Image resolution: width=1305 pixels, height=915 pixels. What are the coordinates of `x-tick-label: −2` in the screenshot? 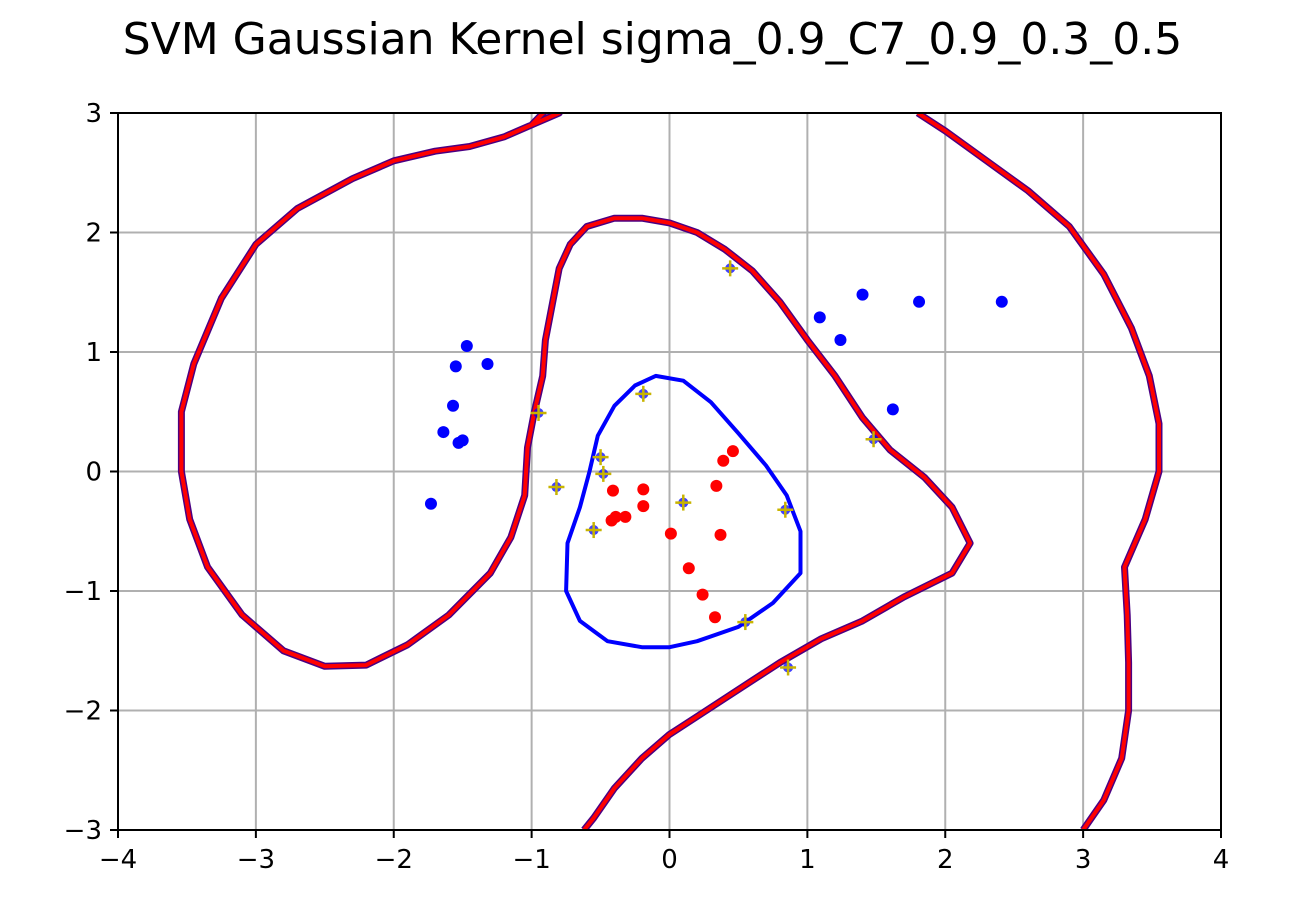 It's located at (394, 860).